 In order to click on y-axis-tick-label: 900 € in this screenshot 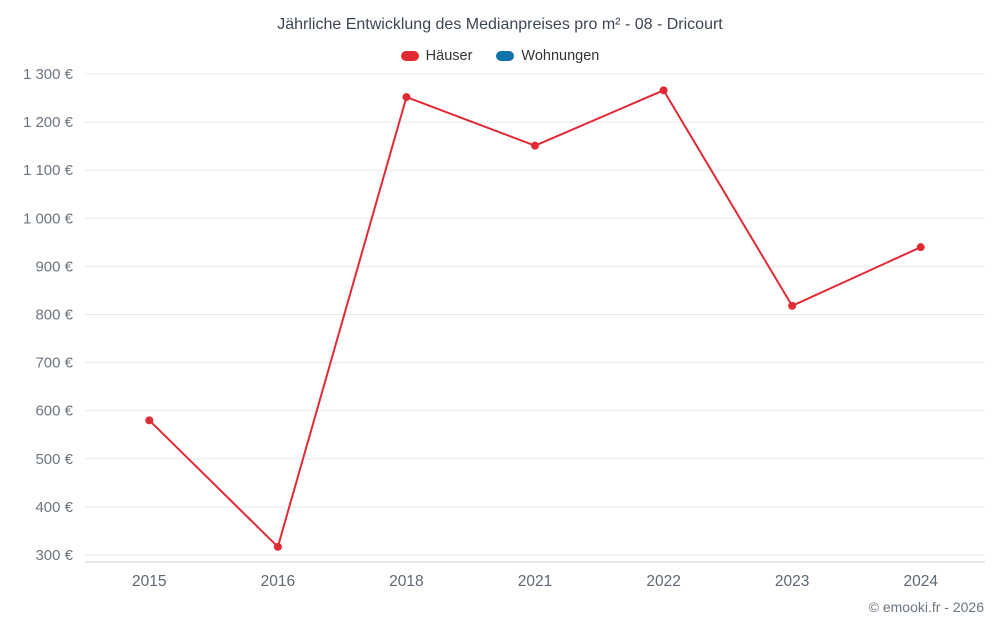, I will do `click(54, 266)`.